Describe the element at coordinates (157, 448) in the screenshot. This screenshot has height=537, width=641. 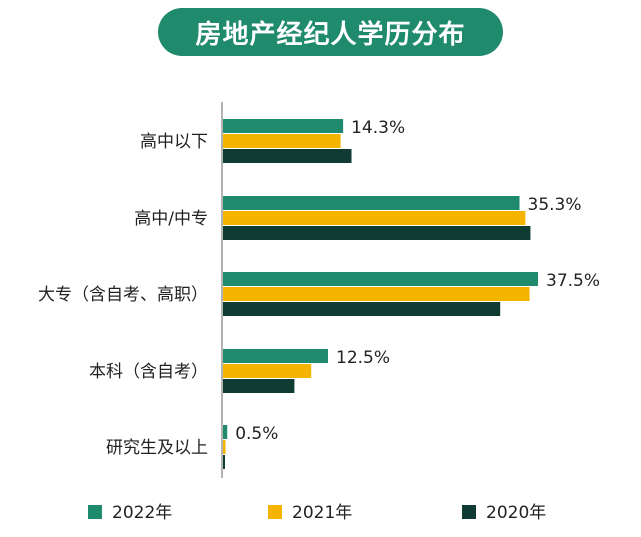
I see `category-label: 研究生及以上` at that location.